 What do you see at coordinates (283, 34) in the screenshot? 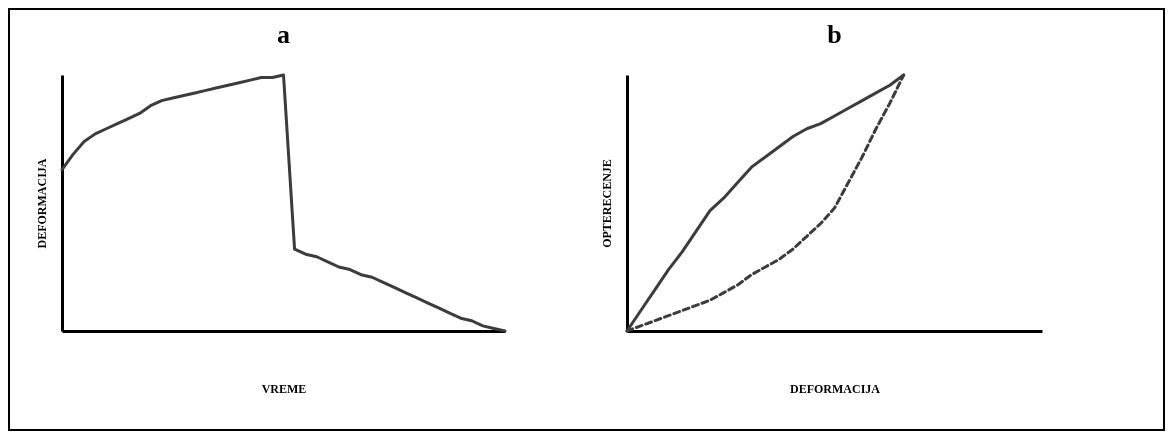
I see `chart-title: a` at bounding box center [283, 34].